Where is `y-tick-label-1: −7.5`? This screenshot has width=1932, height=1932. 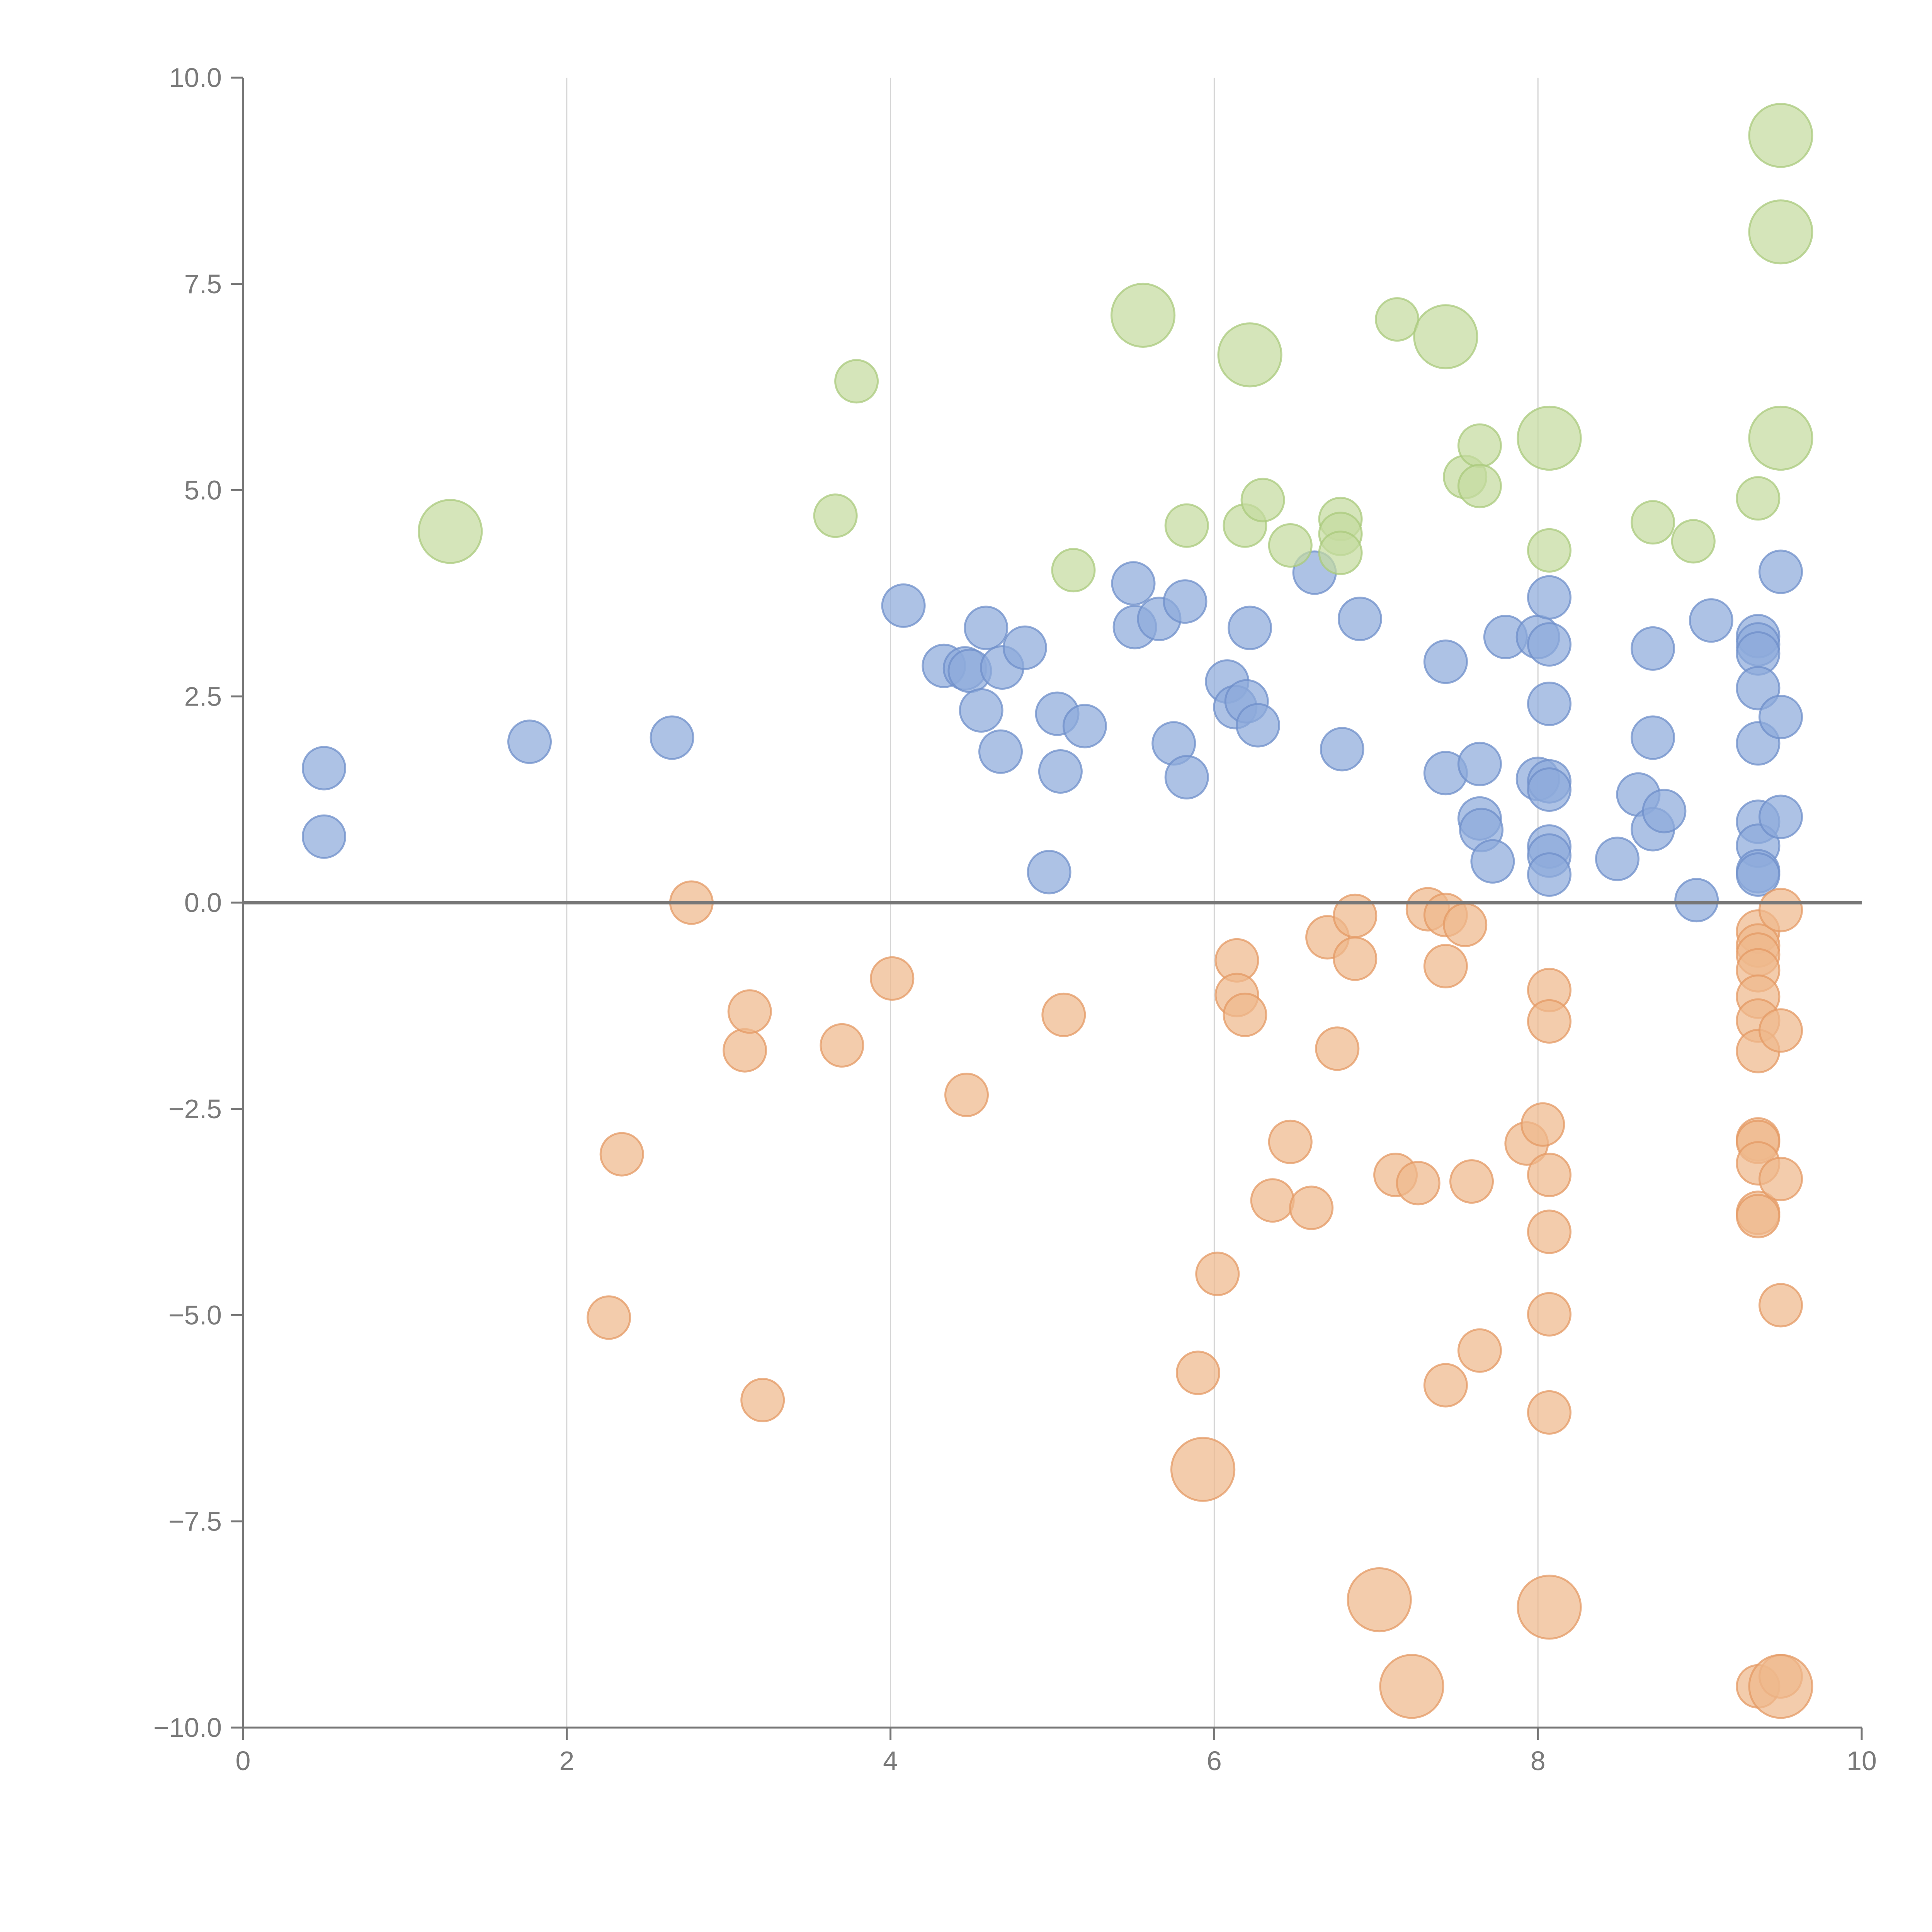 y-tick-label-1: −7.5 is located at coordinates (195, 1521).